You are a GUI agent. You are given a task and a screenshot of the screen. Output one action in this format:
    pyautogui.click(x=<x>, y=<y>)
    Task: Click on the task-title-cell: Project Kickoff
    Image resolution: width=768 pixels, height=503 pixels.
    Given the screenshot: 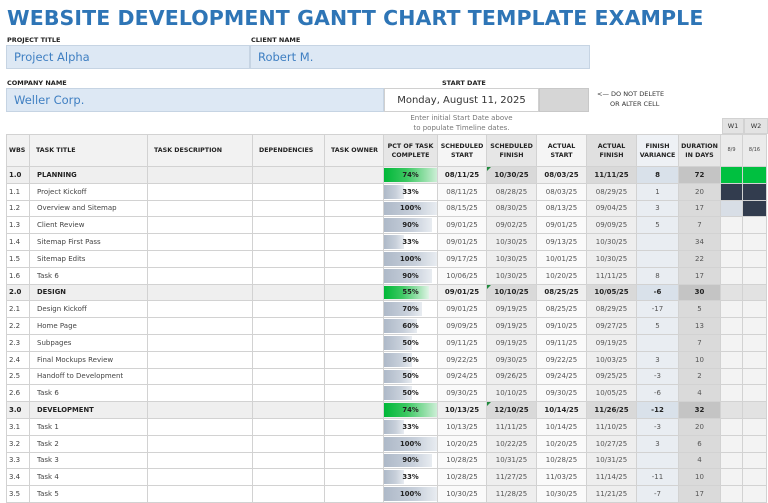 What is the action you would take?
    pyautogui.click(x=88, y=191)
    